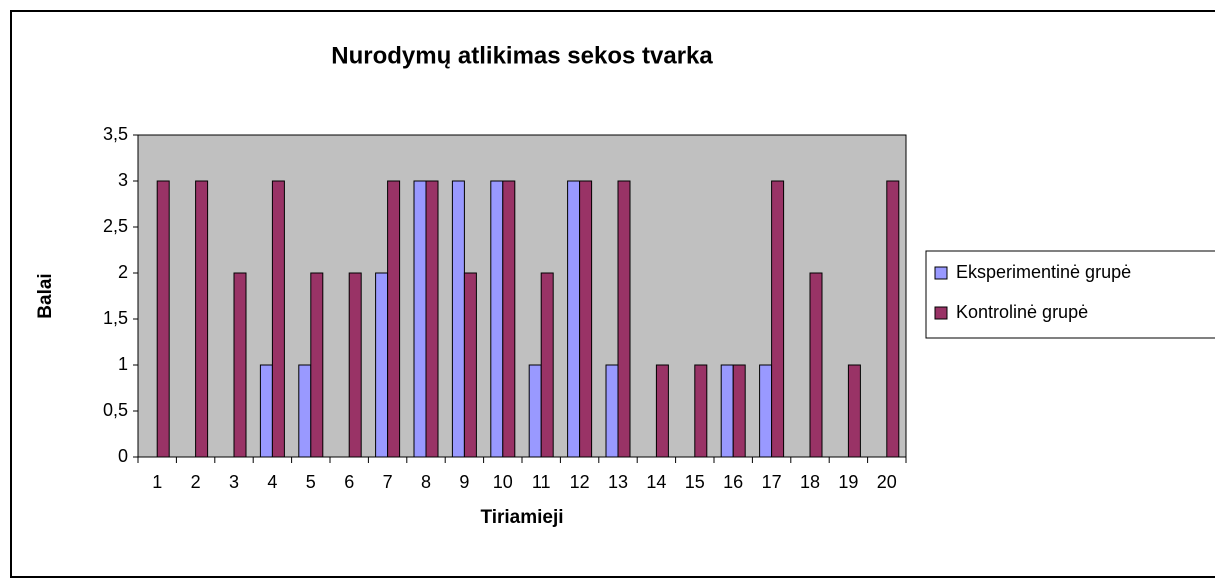 This screenshot has height=580, width=1215. I want to click on x-tick-label: 17, so click(772, 482).